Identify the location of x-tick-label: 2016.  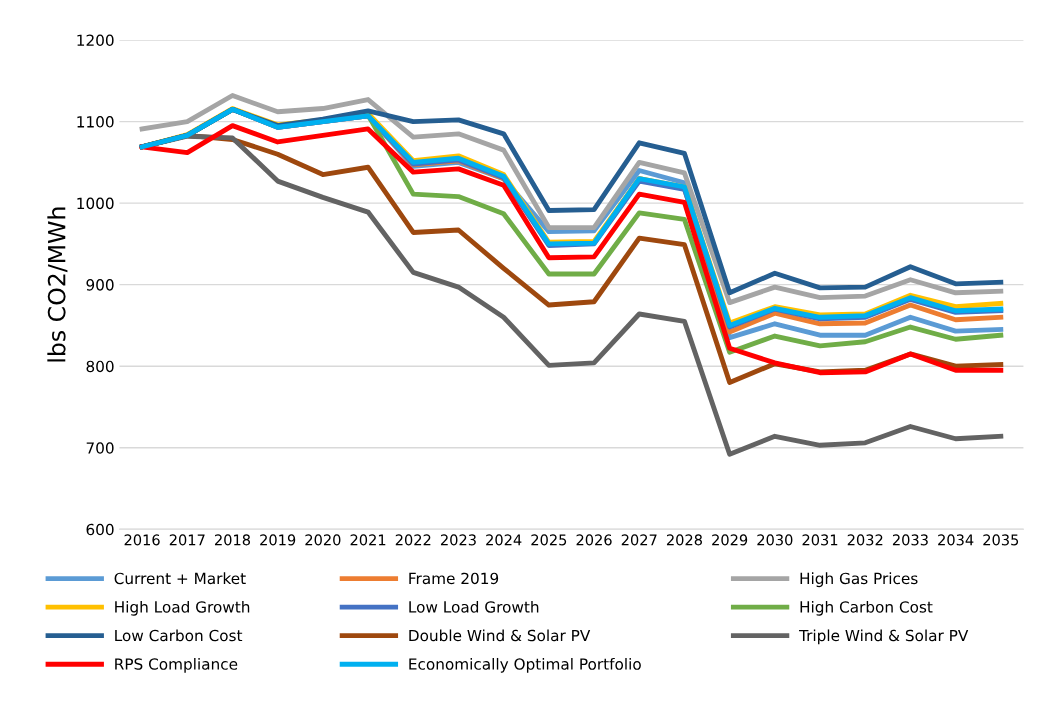
(142, 540).